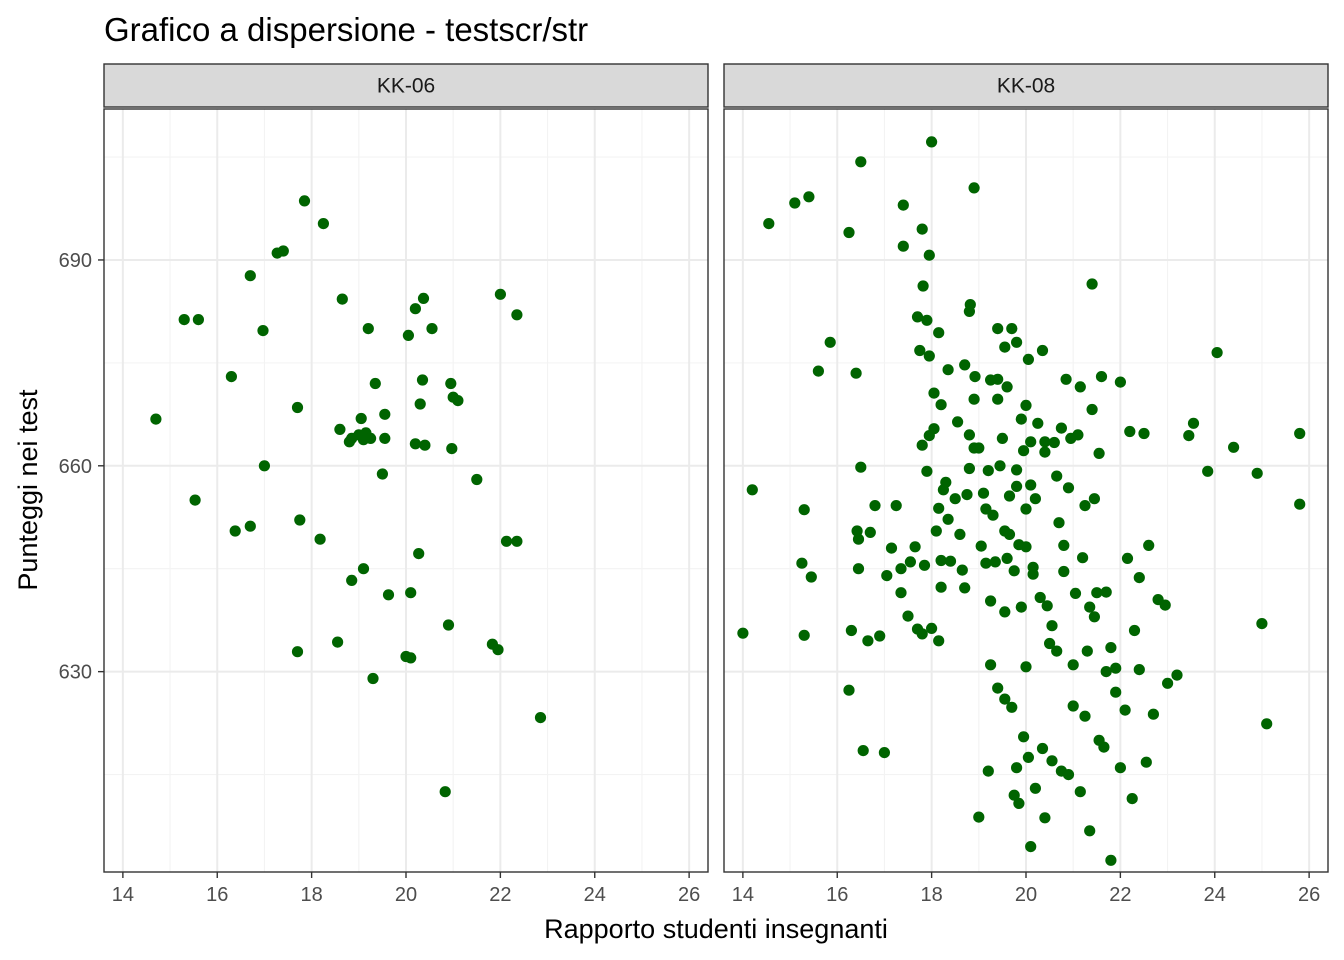 The height and width of the screenshot is (960, 1344). What do you see at coordinates (500, 895) in the screenshot?
I see `x-tick-label: 22` at bounding box center [500, 895].